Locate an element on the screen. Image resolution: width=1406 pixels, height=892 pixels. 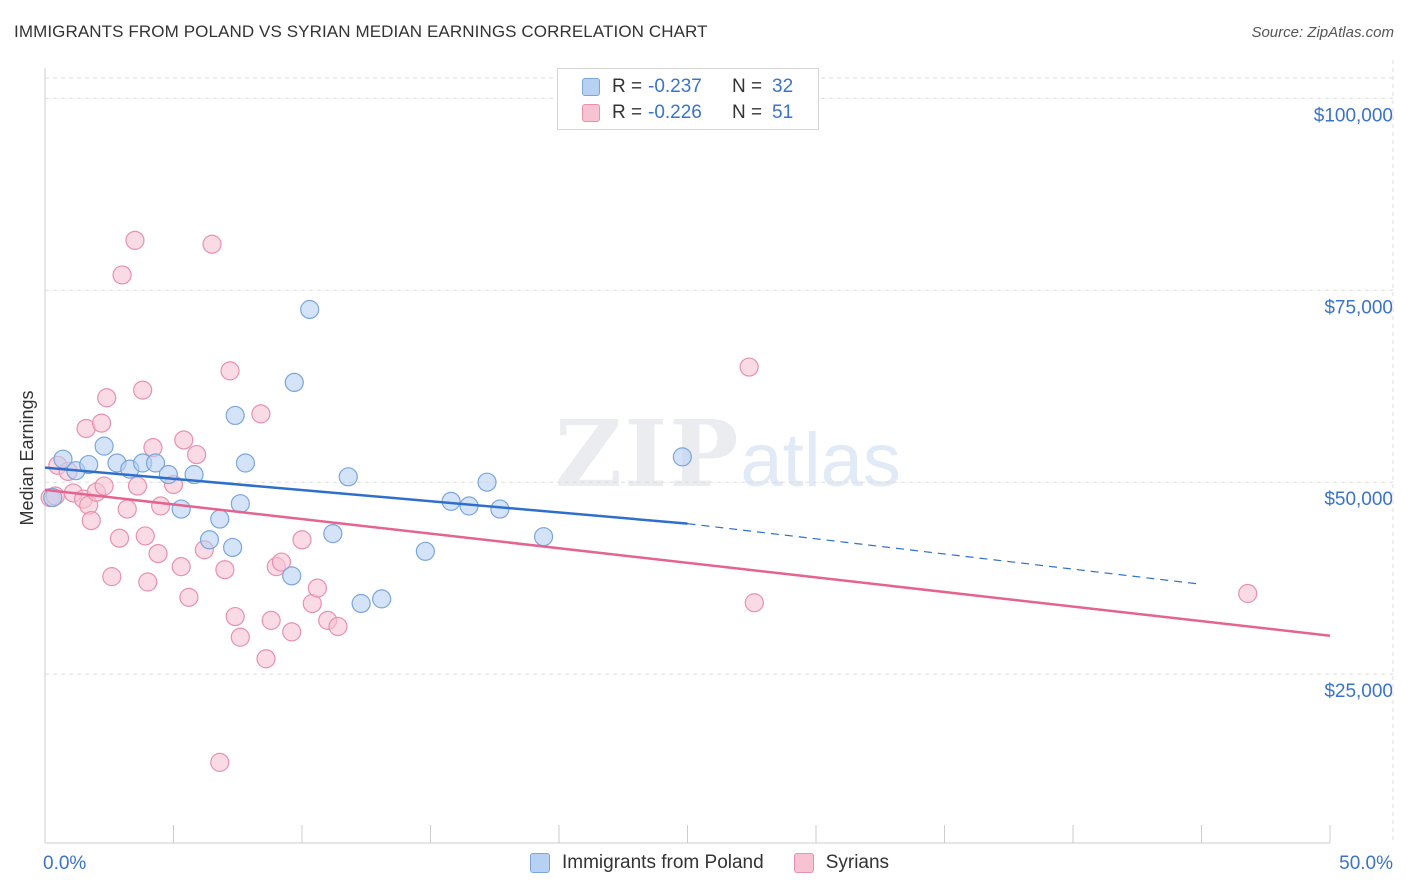
watermark-atlas: atlas is located at coordinates (820, 460).